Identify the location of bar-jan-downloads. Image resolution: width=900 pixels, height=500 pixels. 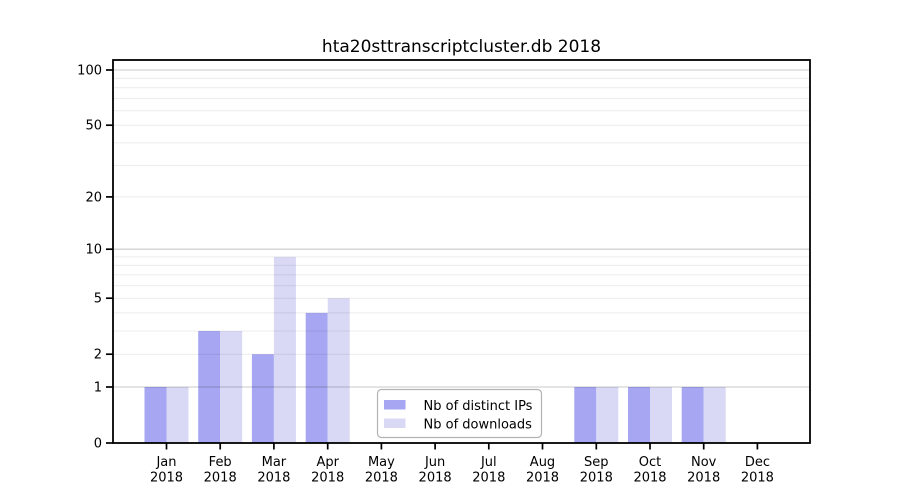
(177, 415).